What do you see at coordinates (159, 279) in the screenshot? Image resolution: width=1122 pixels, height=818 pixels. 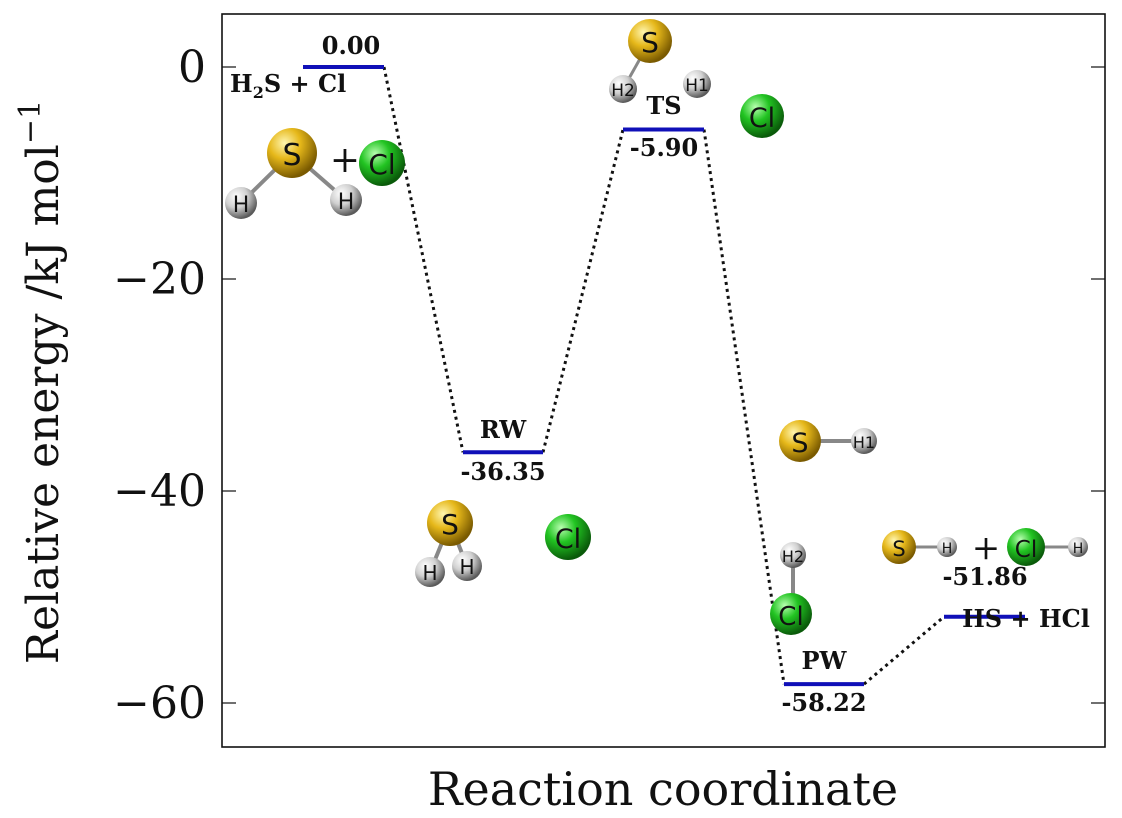 I see `y-tick-label: −20` at bounding box center [159, 279].